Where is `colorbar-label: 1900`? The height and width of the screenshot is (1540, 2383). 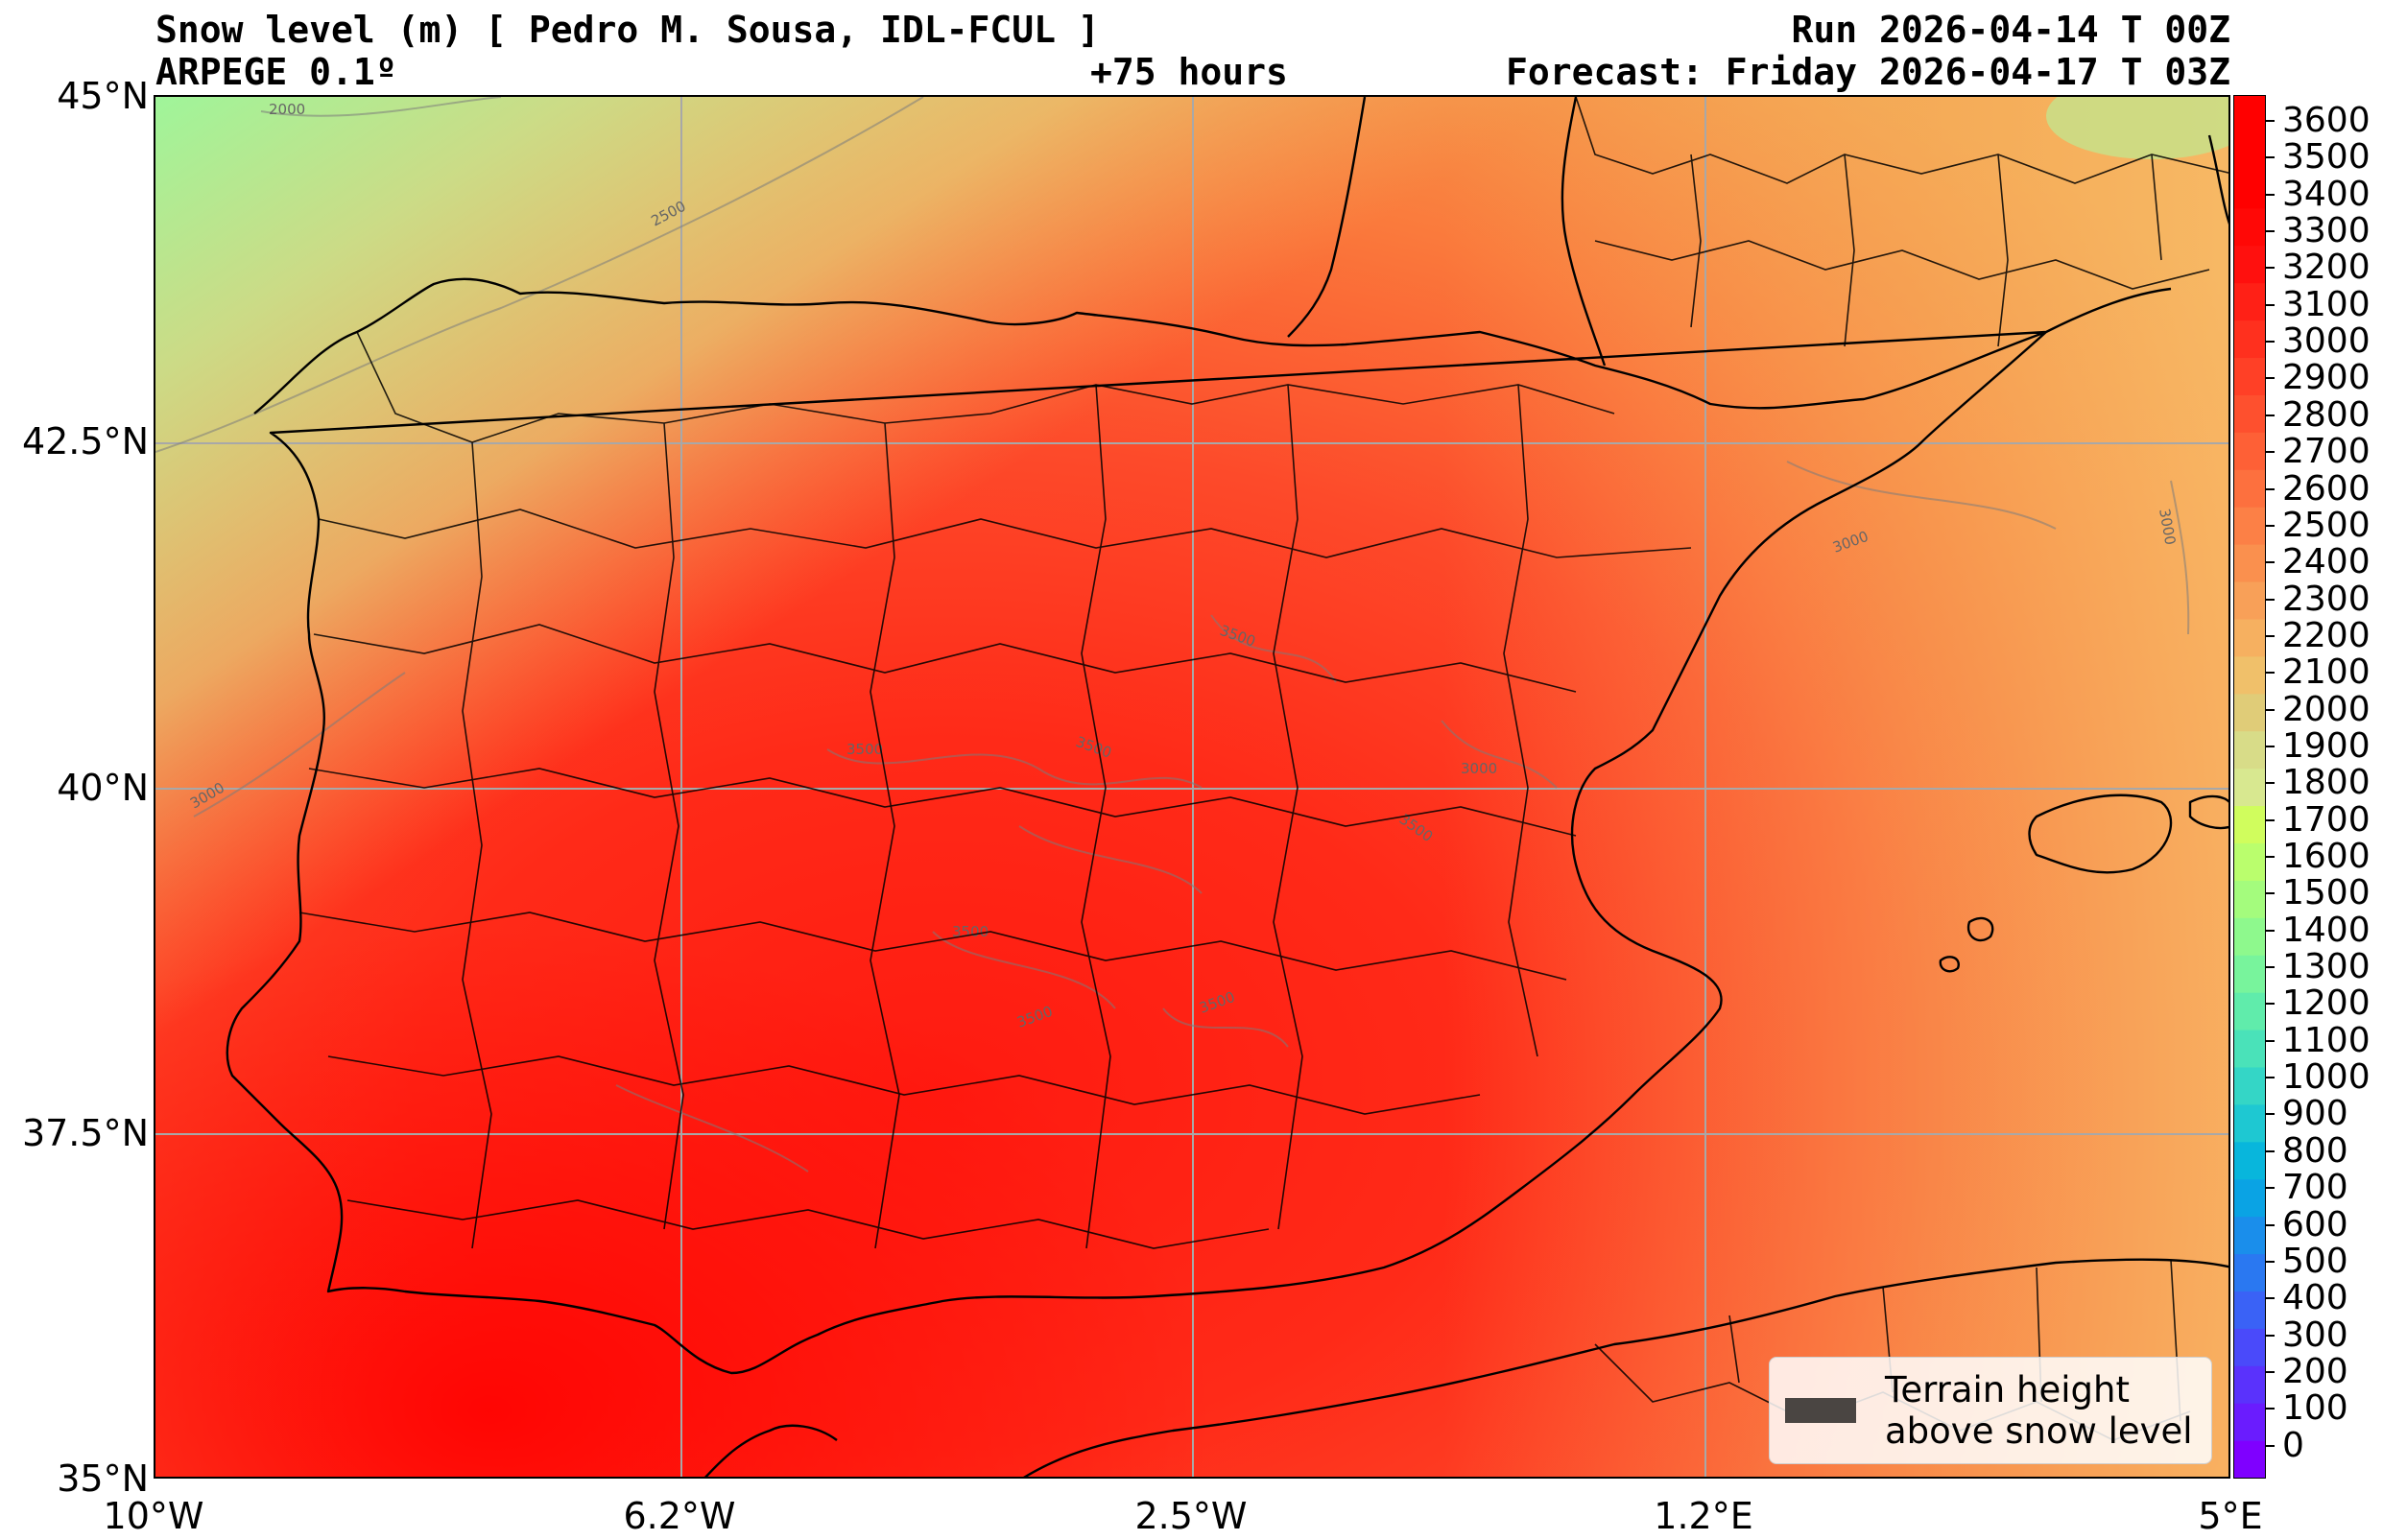 colorbar-label: 1900 is located at coordinates (2327, 745).